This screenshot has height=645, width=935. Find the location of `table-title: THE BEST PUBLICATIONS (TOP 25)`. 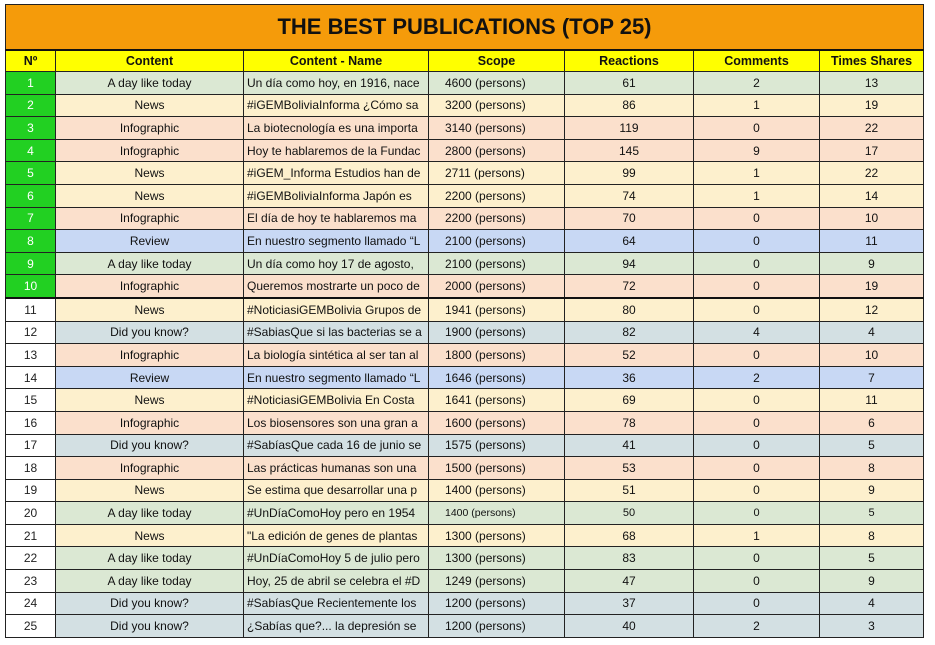

table-title: THE BEST PUBLICATIONS (TOP 25) is located at coordinates (464, 27).